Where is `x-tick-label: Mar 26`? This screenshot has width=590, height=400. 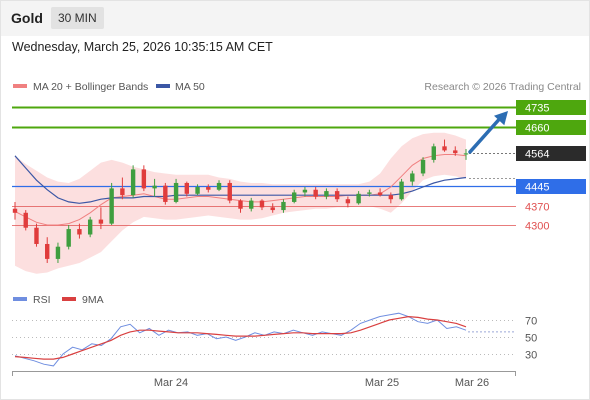
x-tick-label: Mar 26 is located at coordinates (472, 383).